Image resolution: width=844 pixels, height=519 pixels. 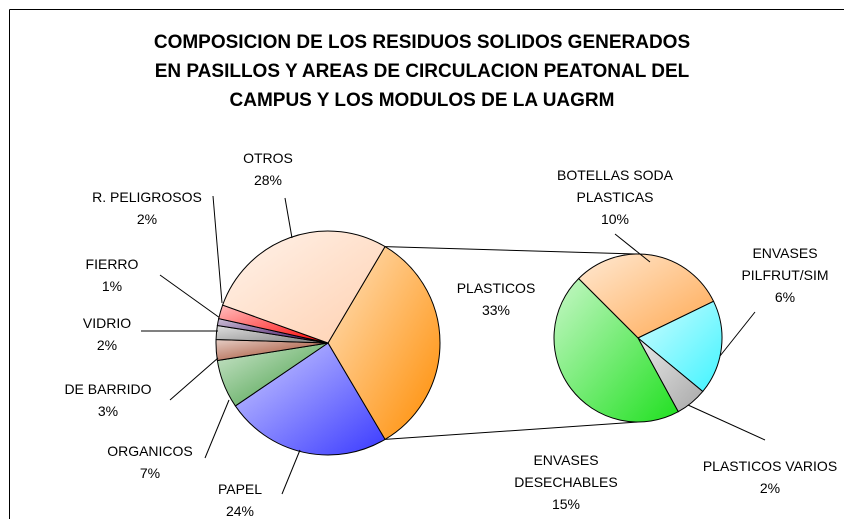 What do you see at coordinates (268, 169) in the screenshot?
I see `data-label: OTROS 28%` at bounding box center [268, 169].